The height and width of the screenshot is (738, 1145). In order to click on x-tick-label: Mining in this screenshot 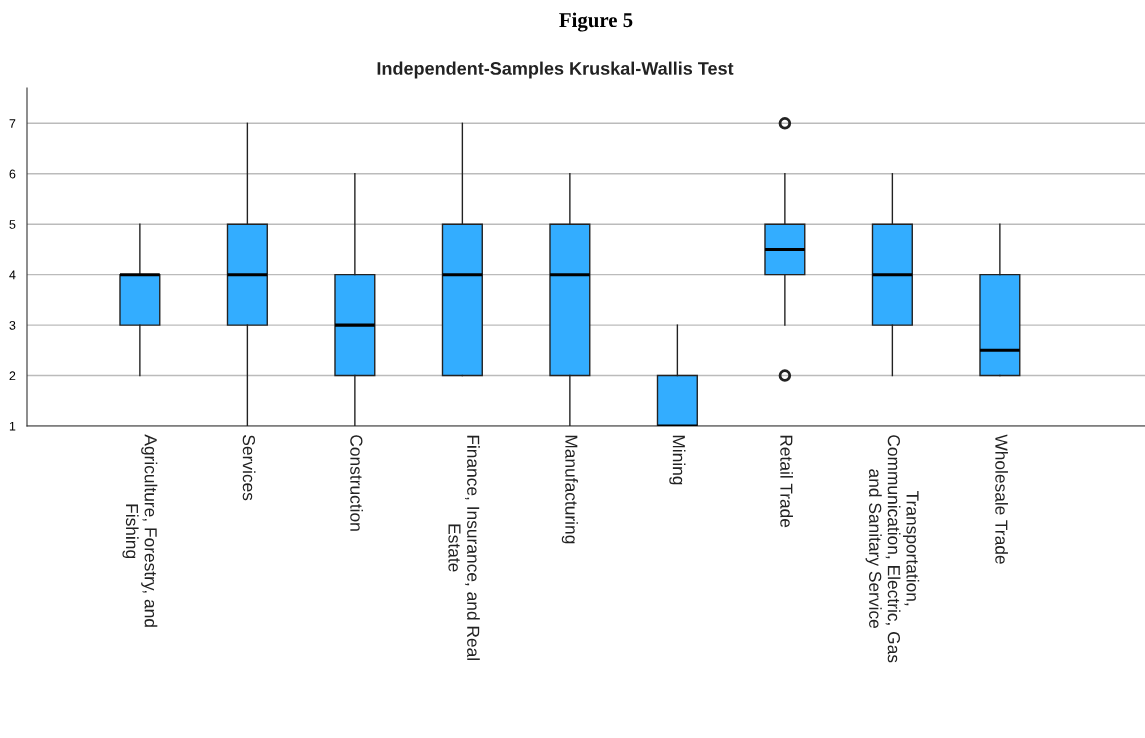, I will do `click(677, 460)`.